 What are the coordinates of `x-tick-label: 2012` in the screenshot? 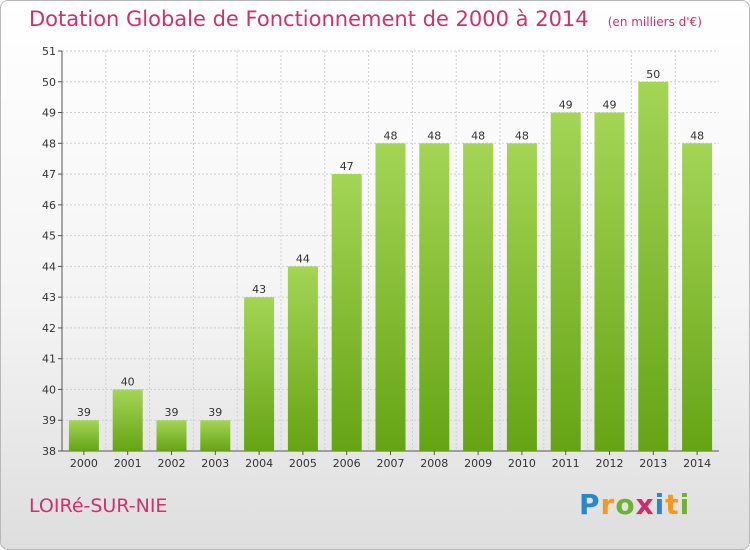 It's located at (610, 463).